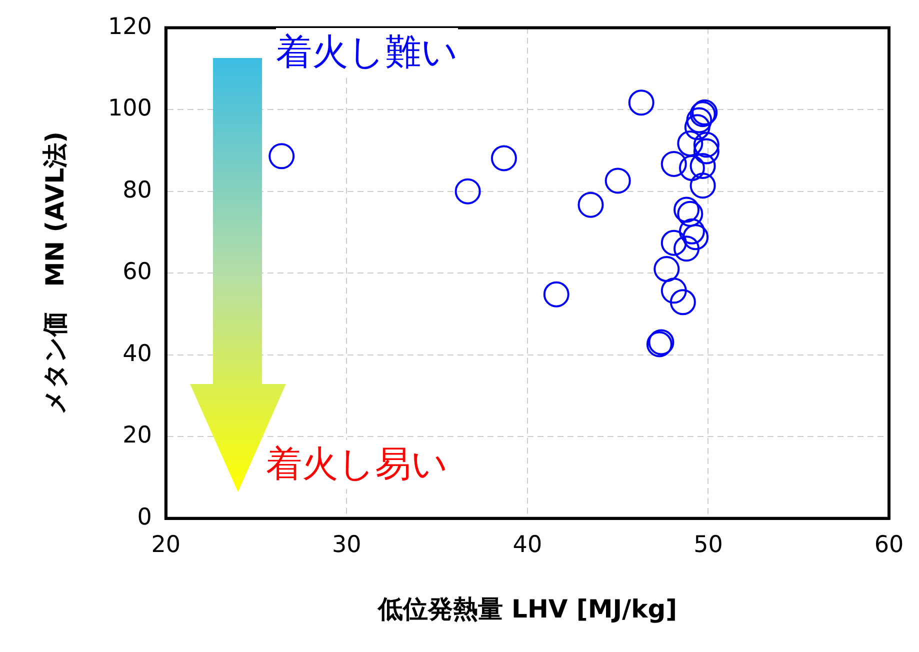 The height and width of the screenshot is (652, 919). What do you see at coordinates (367, 52) in the screenshot?
I see `annotation: 着火し難い` at bounding box center [367, 52].